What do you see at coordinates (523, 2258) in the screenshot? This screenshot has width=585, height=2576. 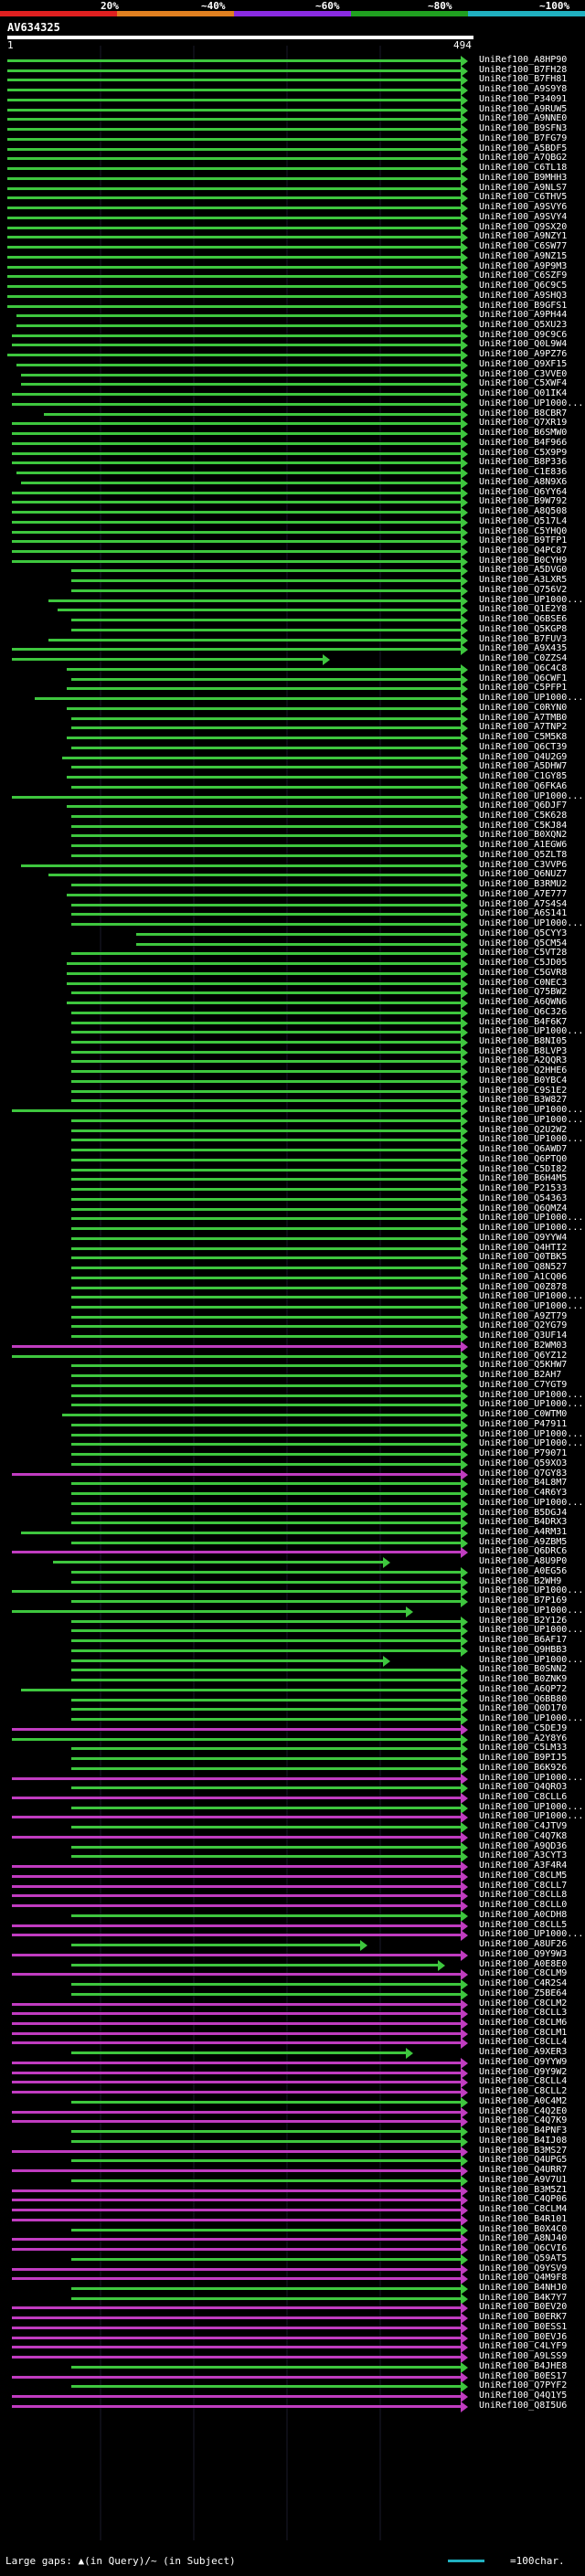 I see `hit-label: UniRef100_Q59AT5` at bounding box center [523, 2258].